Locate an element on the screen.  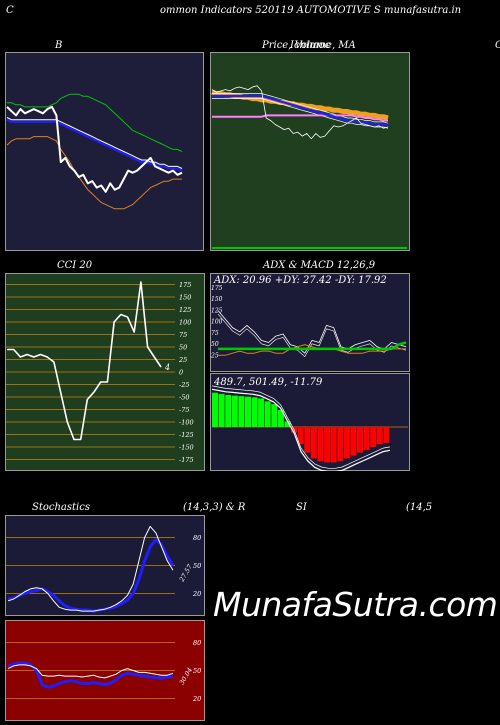
adx-series-adx is located at coordinates (312, 332).